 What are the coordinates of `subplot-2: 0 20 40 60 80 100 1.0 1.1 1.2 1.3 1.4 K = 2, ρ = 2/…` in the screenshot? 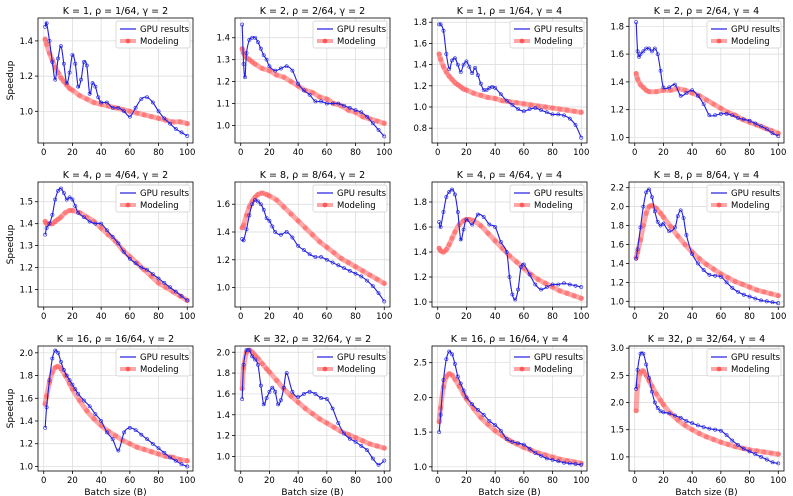 It's located at (304, 82).